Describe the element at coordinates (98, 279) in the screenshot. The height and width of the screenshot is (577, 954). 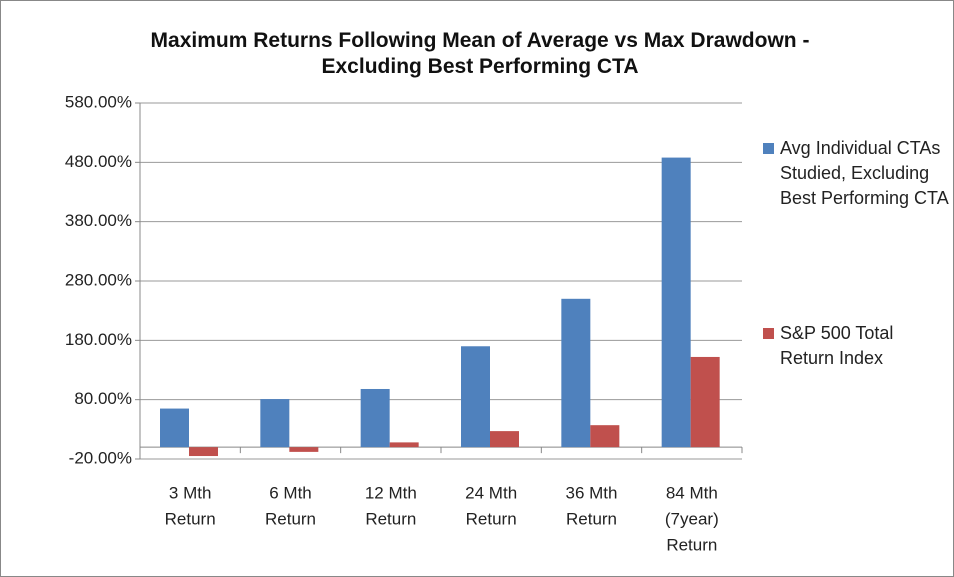
I see `y-tick-label: 280.00%` at that location.